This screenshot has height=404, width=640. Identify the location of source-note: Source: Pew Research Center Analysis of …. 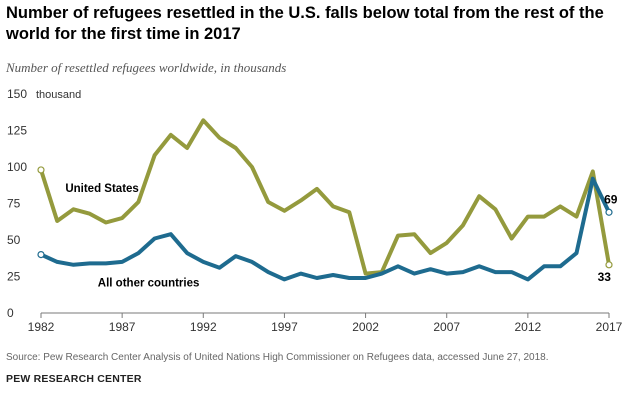
(277, 357).